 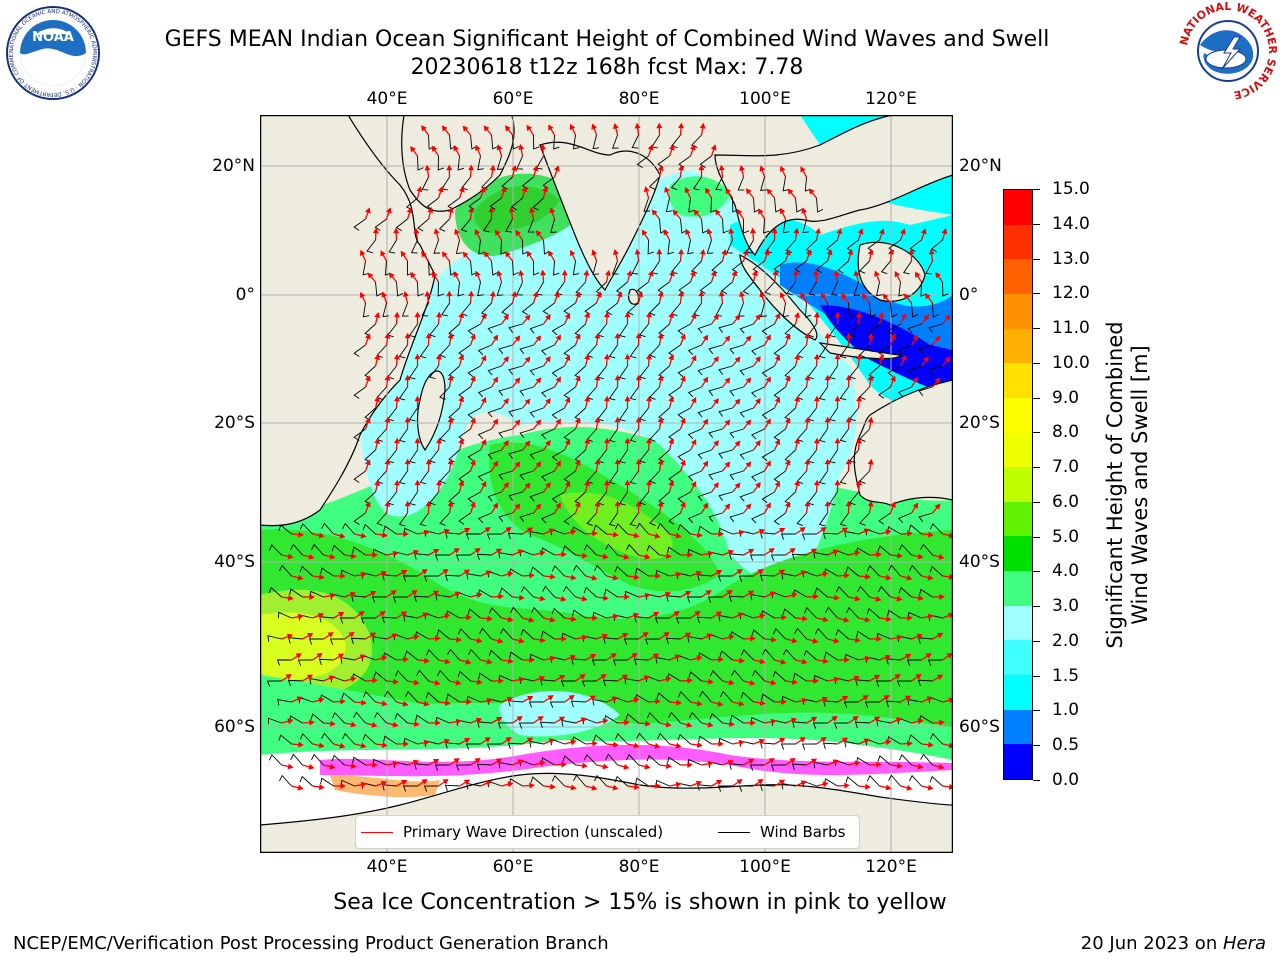 What do you see at coordinates (1066, 710) in the screenshot?
I see `colorbar-tick-label: 1.0` at bounding box center [1066, 710].